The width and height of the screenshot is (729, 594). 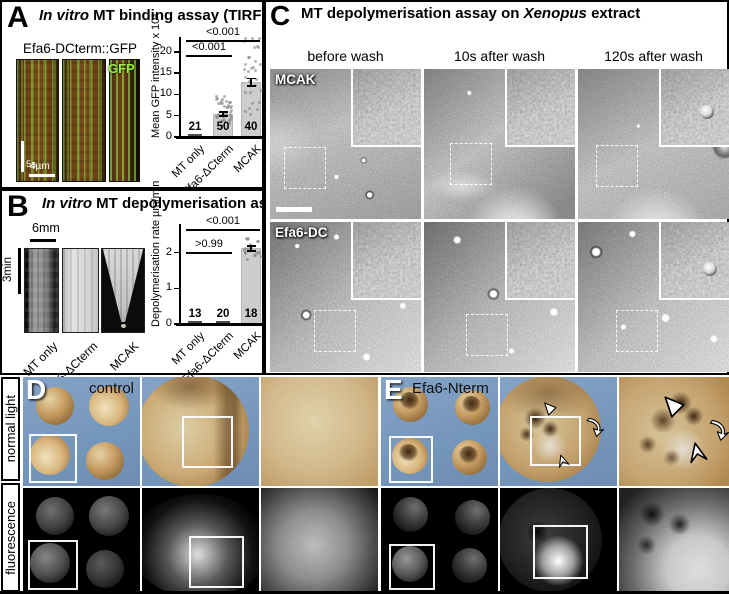 I want to click on inset-texture, so click(x=541, y=260).